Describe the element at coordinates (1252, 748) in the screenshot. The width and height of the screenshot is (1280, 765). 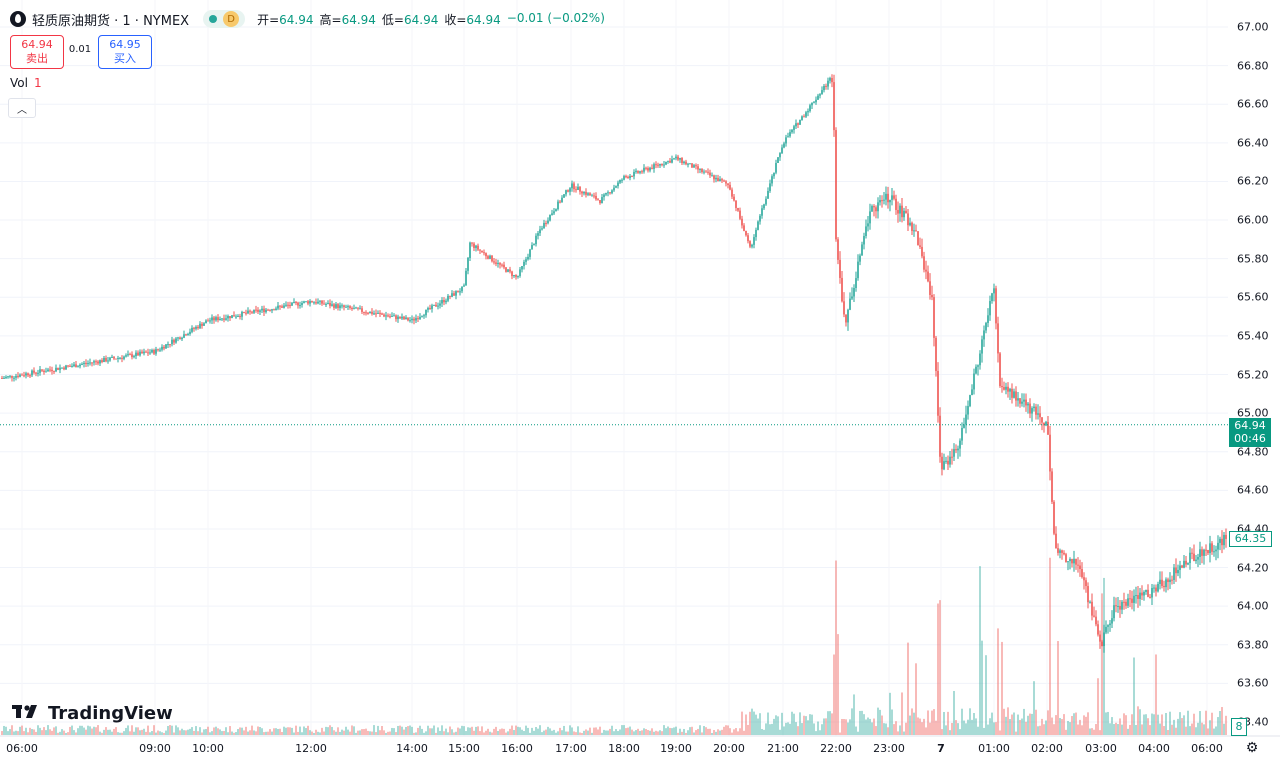
I see `chart-settings-gear-icon: ⚙` at that location.